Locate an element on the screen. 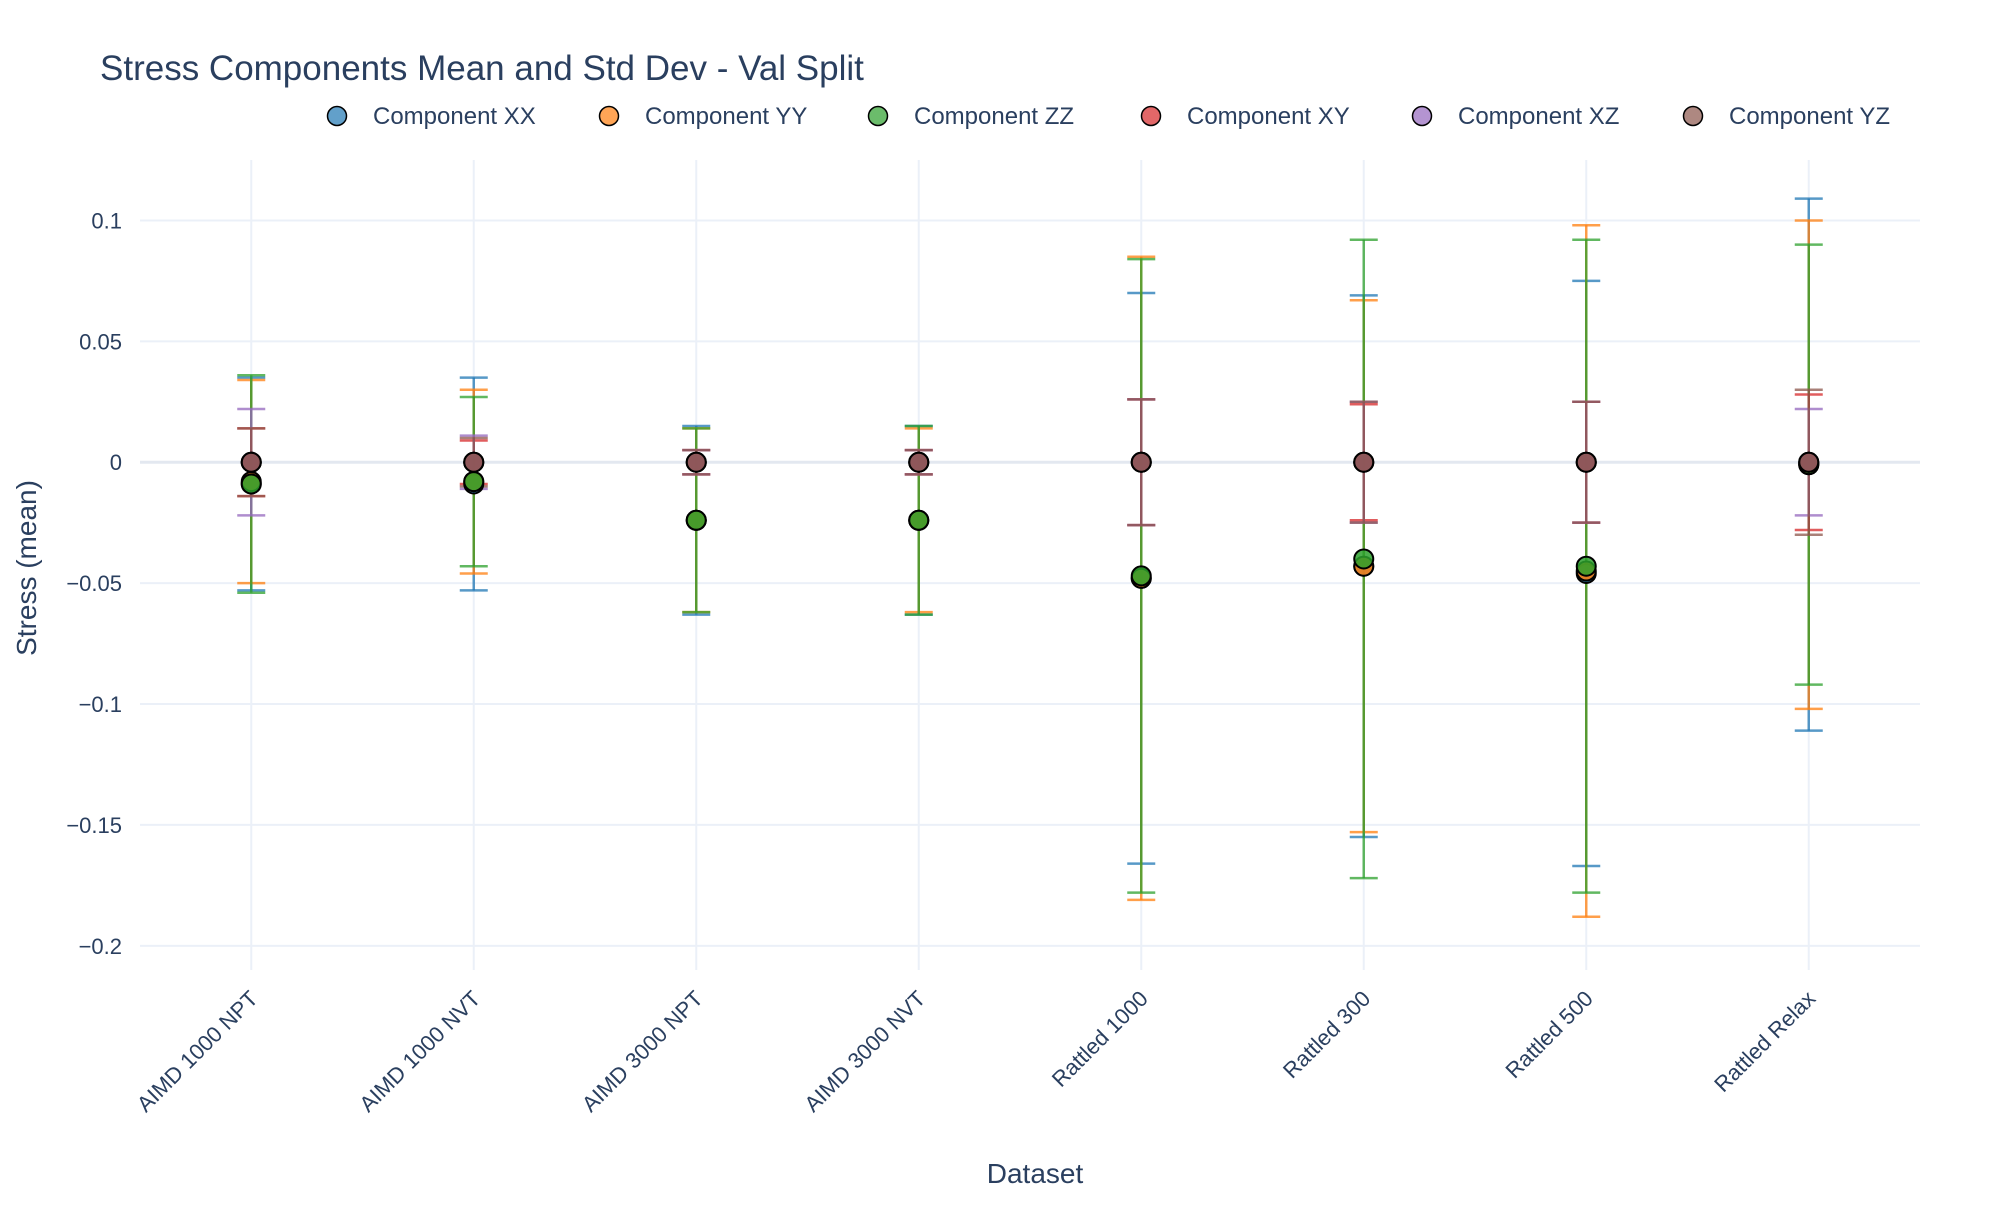 This screenshot has height=1205, width=2000. y-tick-label: −0.2 is located at coordinates (100, 946).